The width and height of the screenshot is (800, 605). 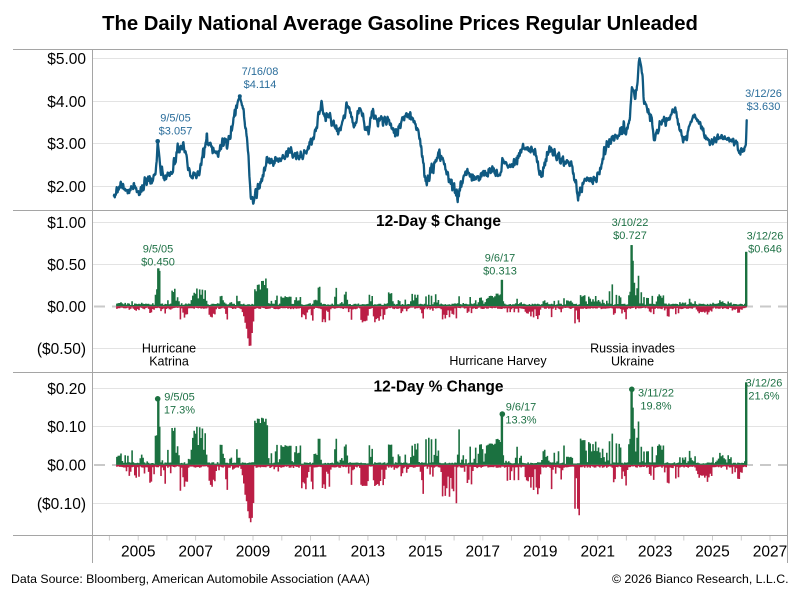 I want to click on svg-text: 13.3%, so click(x=520, y=421).